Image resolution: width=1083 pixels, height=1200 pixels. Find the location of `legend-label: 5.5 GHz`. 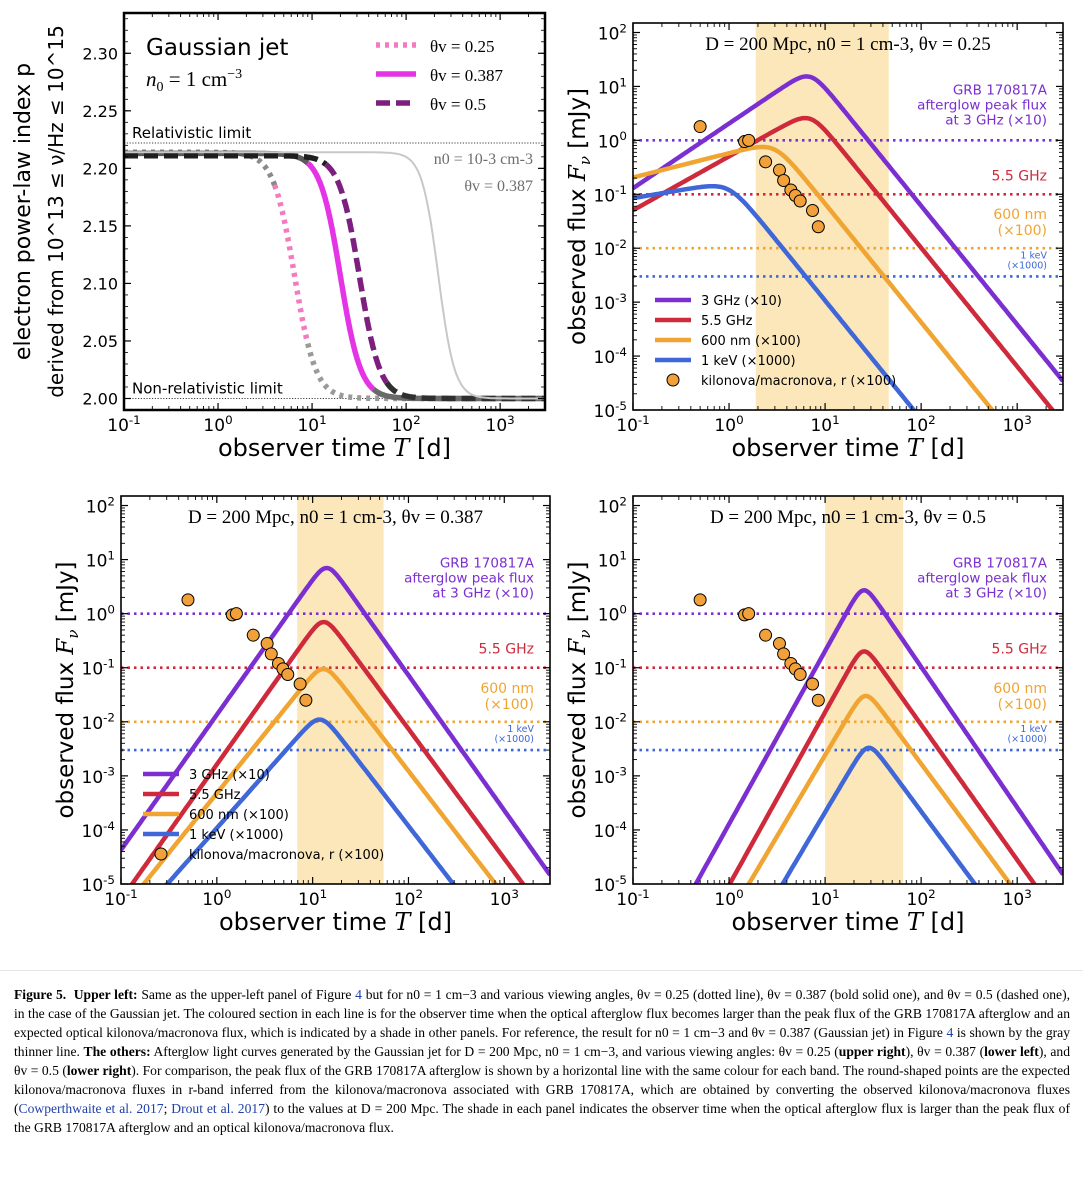

legend-label: 5.5 GHz is located at coordinates (215, 795).